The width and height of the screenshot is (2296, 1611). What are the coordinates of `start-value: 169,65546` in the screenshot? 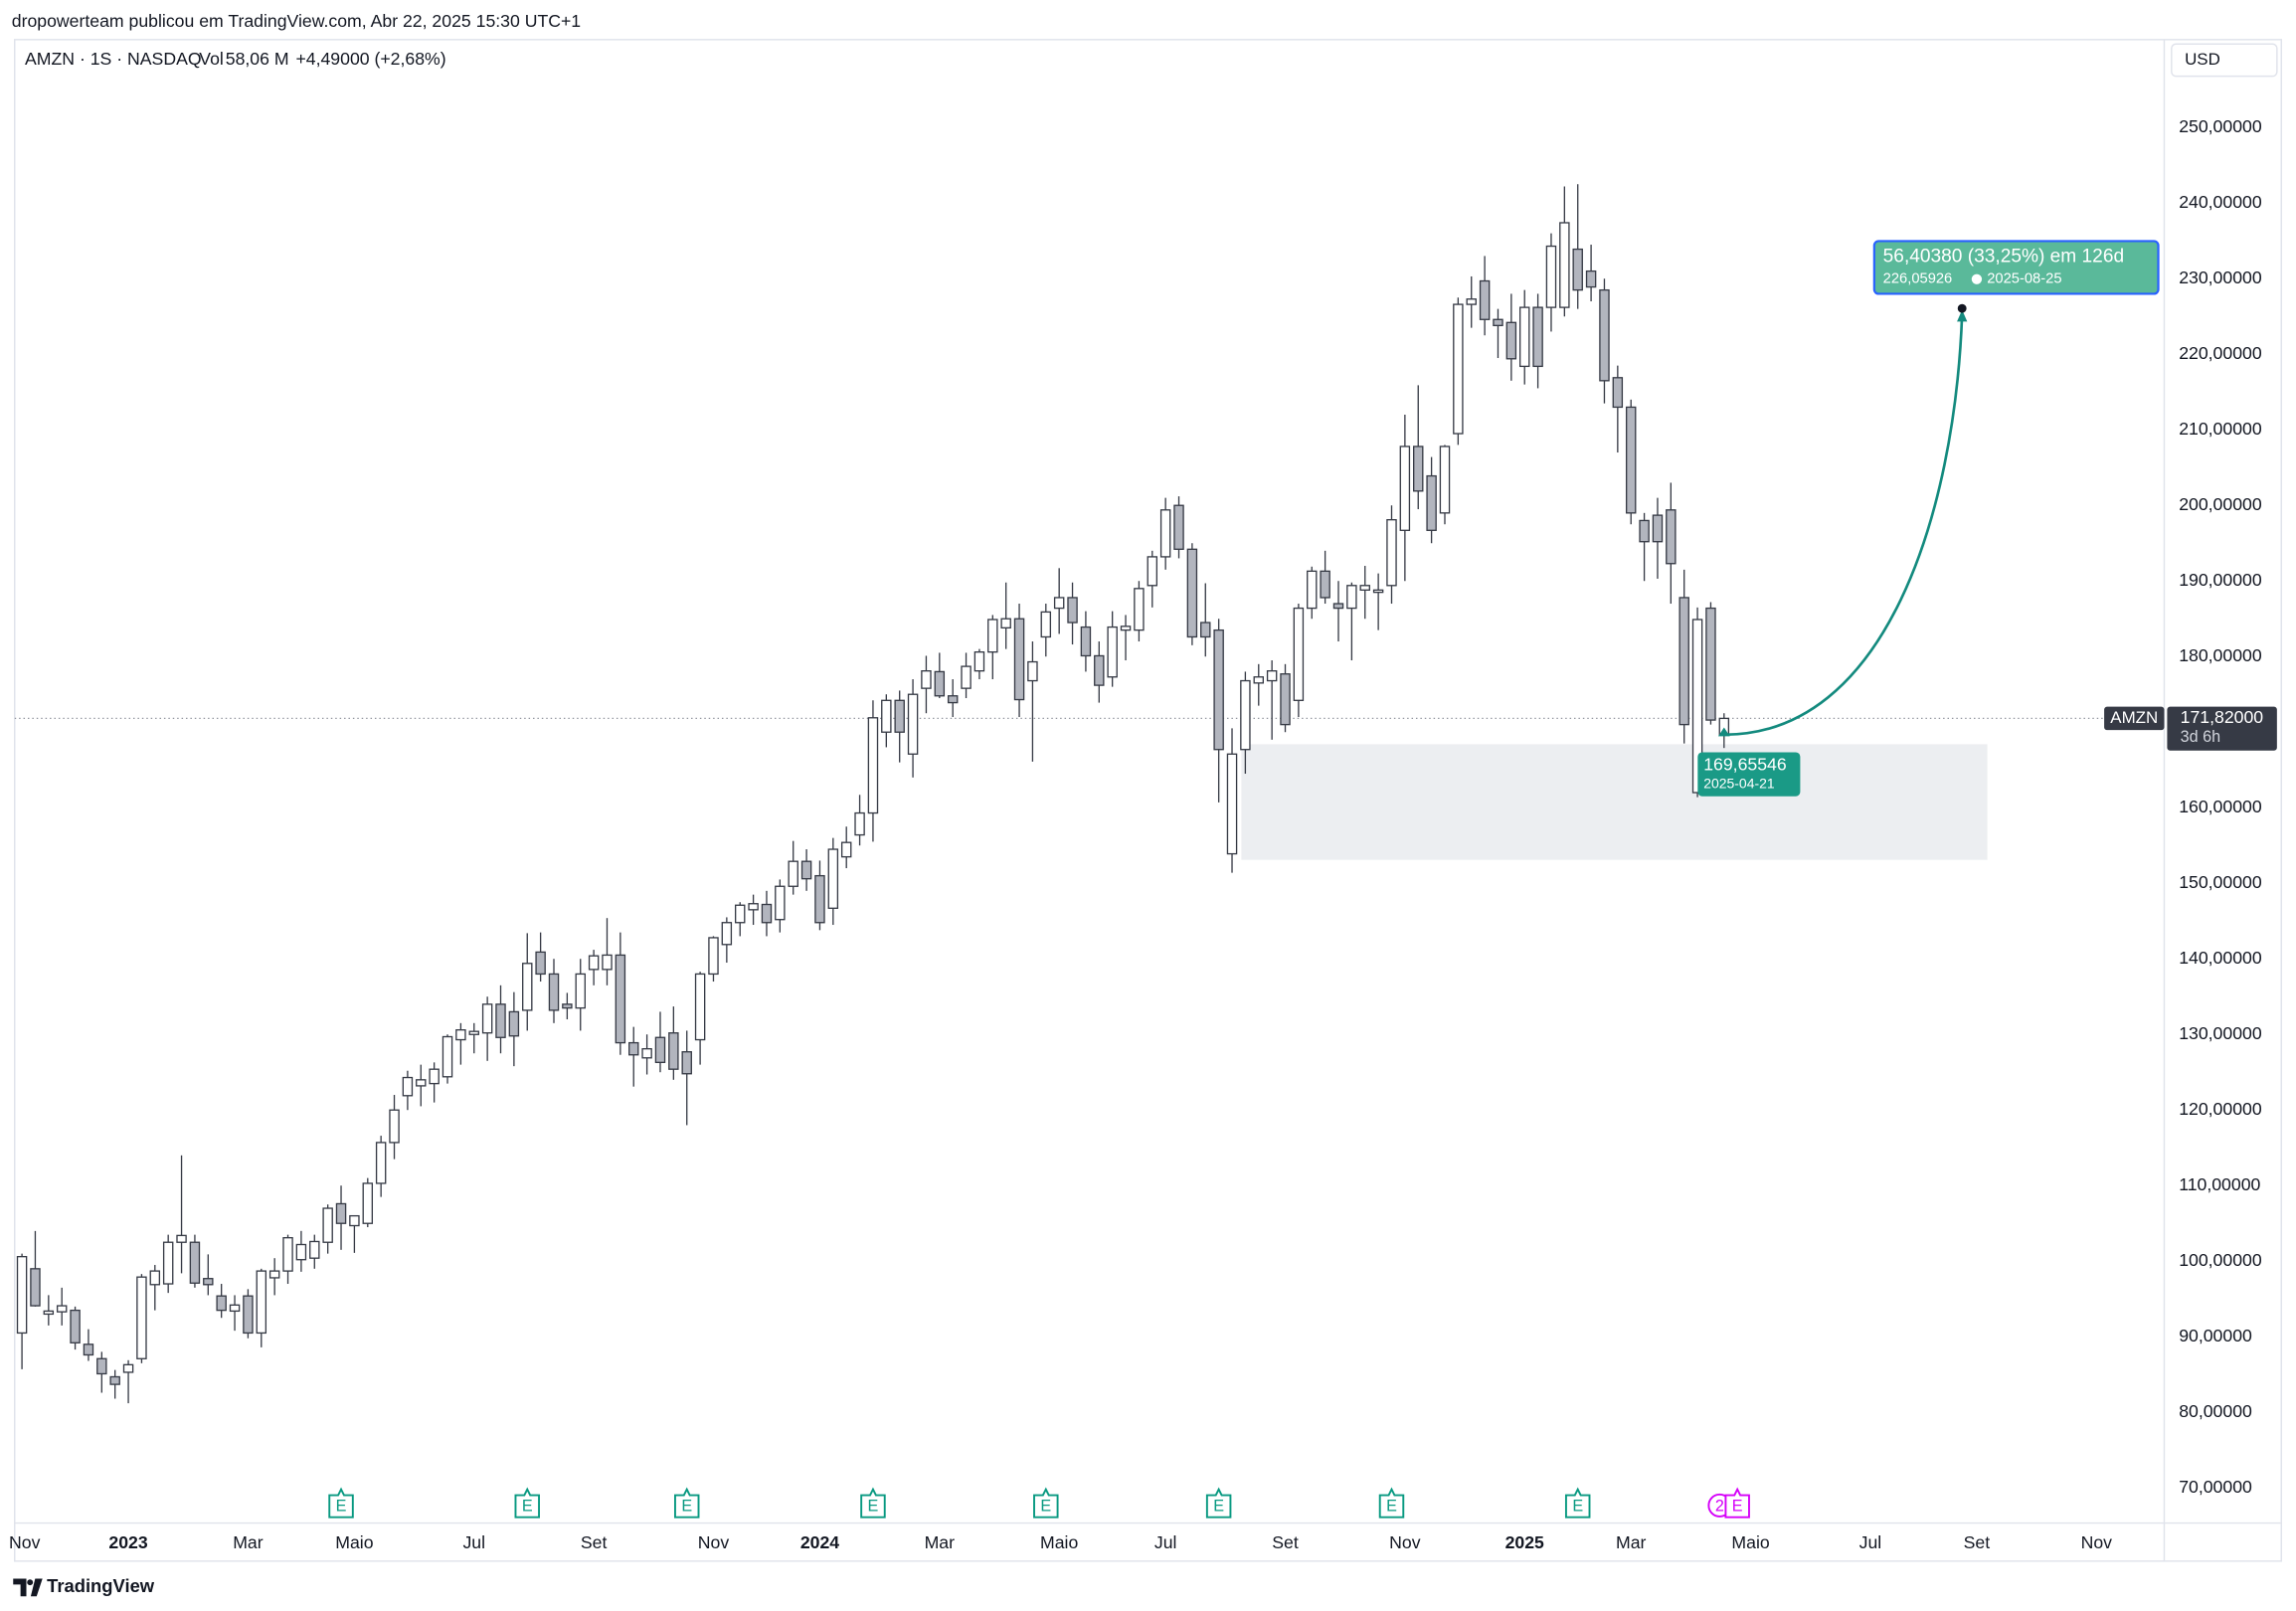 It's located at (1745, 764).